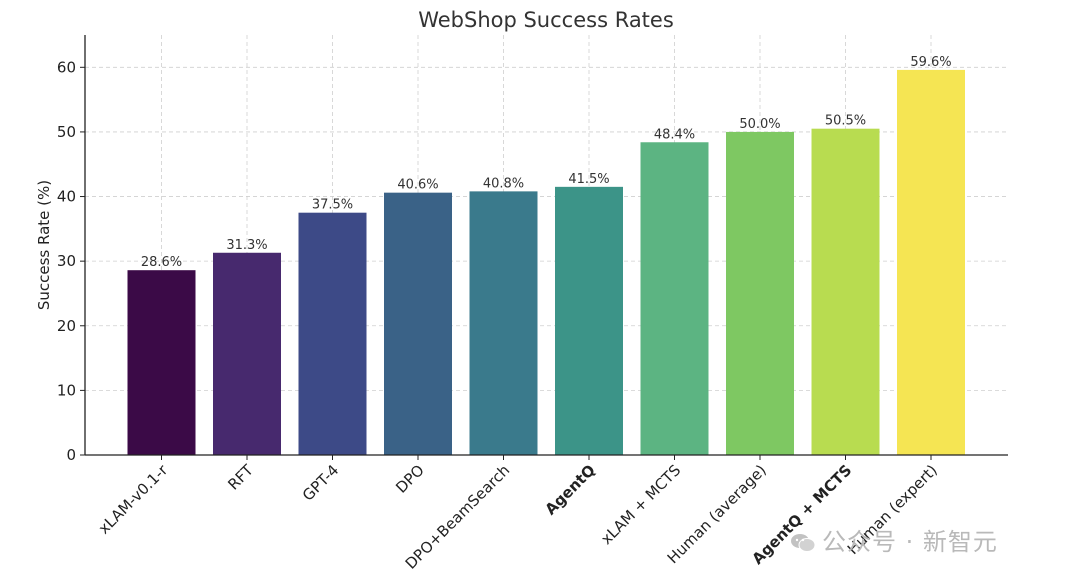 The height and width of the screenshot is (584, 1080). Describe the element at coordinates (803, 541) in the screenshot. I see `wechat-icon` at that location.